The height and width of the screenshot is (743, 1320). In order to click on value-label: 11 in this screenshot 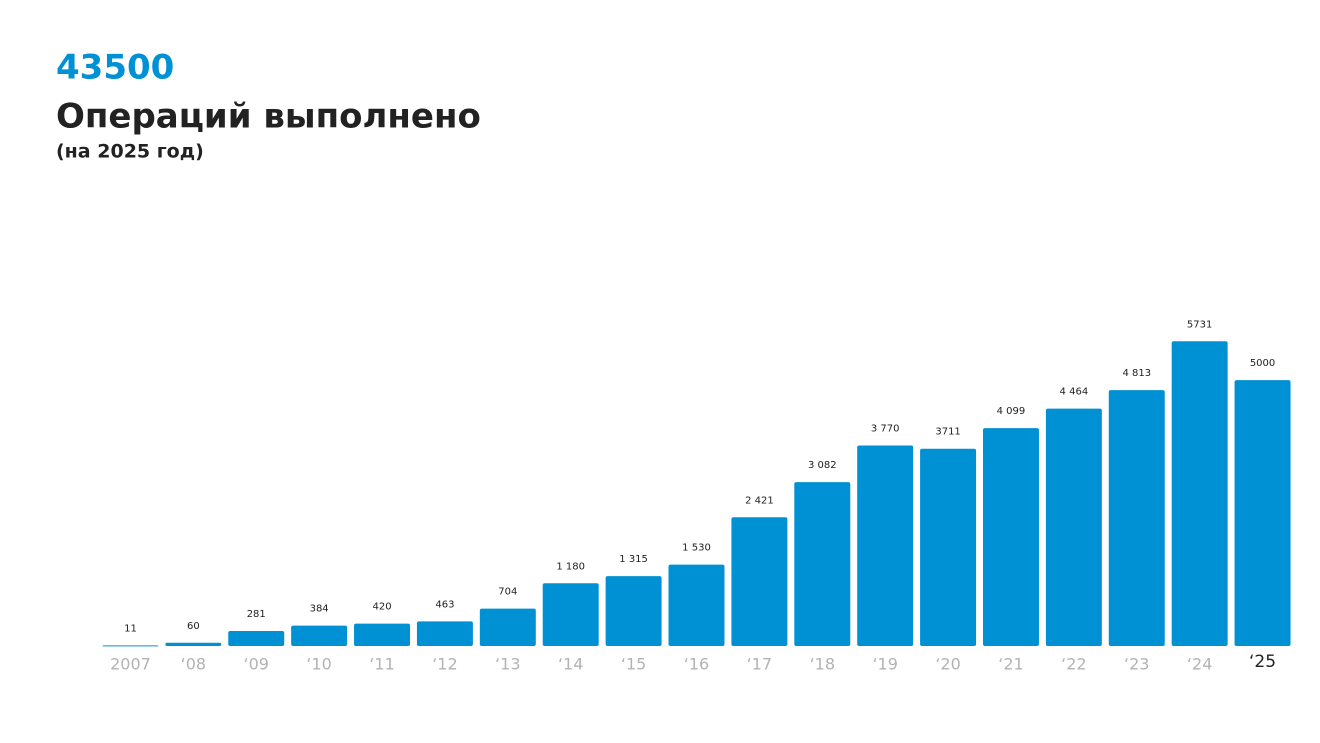, I will do `click(130, 628)`.